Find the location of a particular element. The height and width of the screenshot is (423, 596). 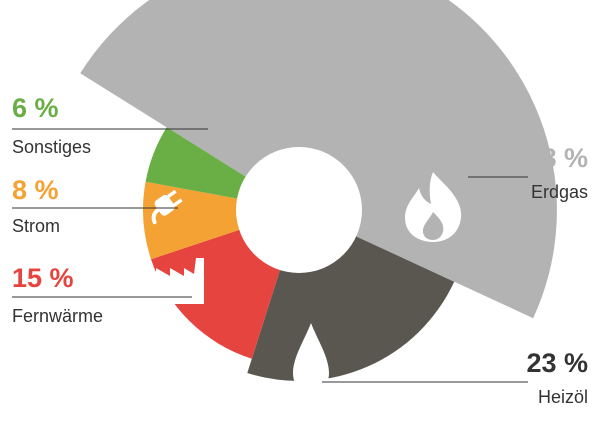

flame-icon is located at coordinates (433, 207).